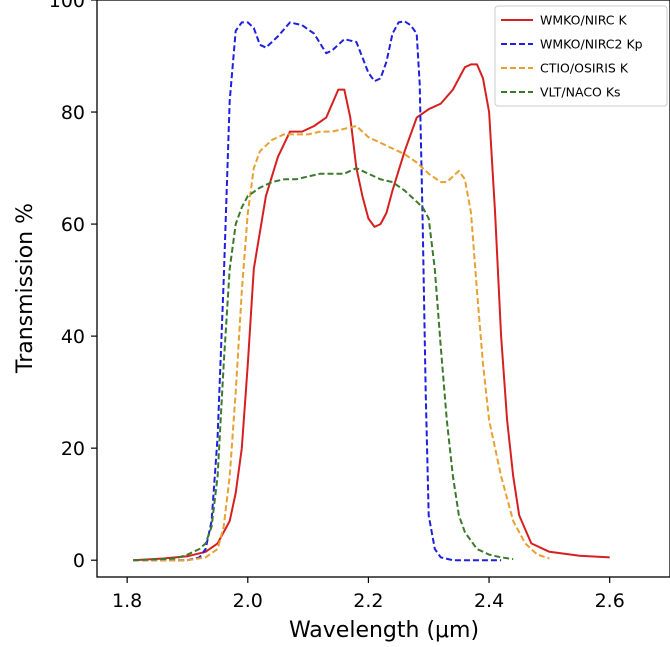  What do you see at coordinates (591, 44) in the screenshot?
I see `legend-label: WMKO/NIRC2 Kp` at bounding box center [591, 44].